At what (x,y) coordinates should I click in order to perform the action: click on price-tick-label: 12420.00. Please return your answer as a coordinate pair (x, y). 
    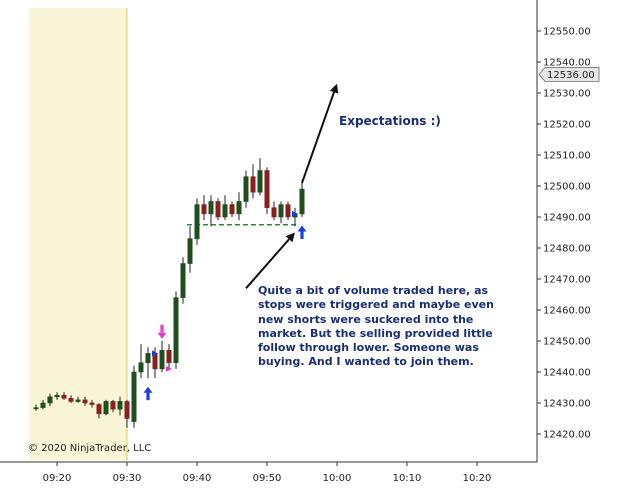
    Looking at the image, I should click on (567, 435).